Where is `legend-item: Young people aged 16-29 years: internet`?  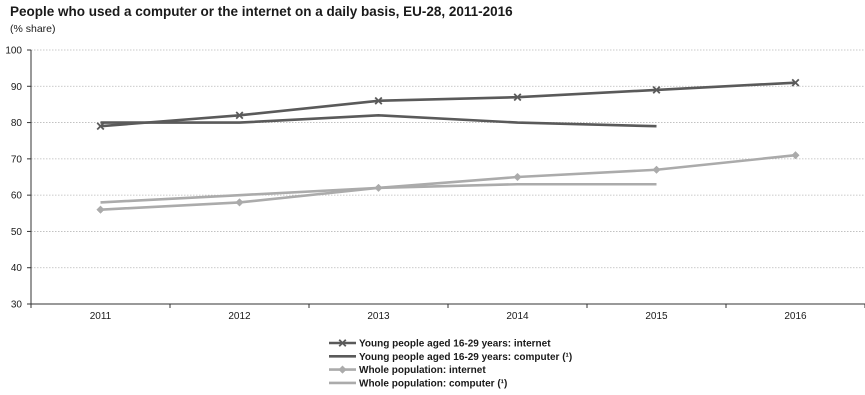
legend-item: Young people aged 16-29 years: internet is located at coordinates (440, 344).